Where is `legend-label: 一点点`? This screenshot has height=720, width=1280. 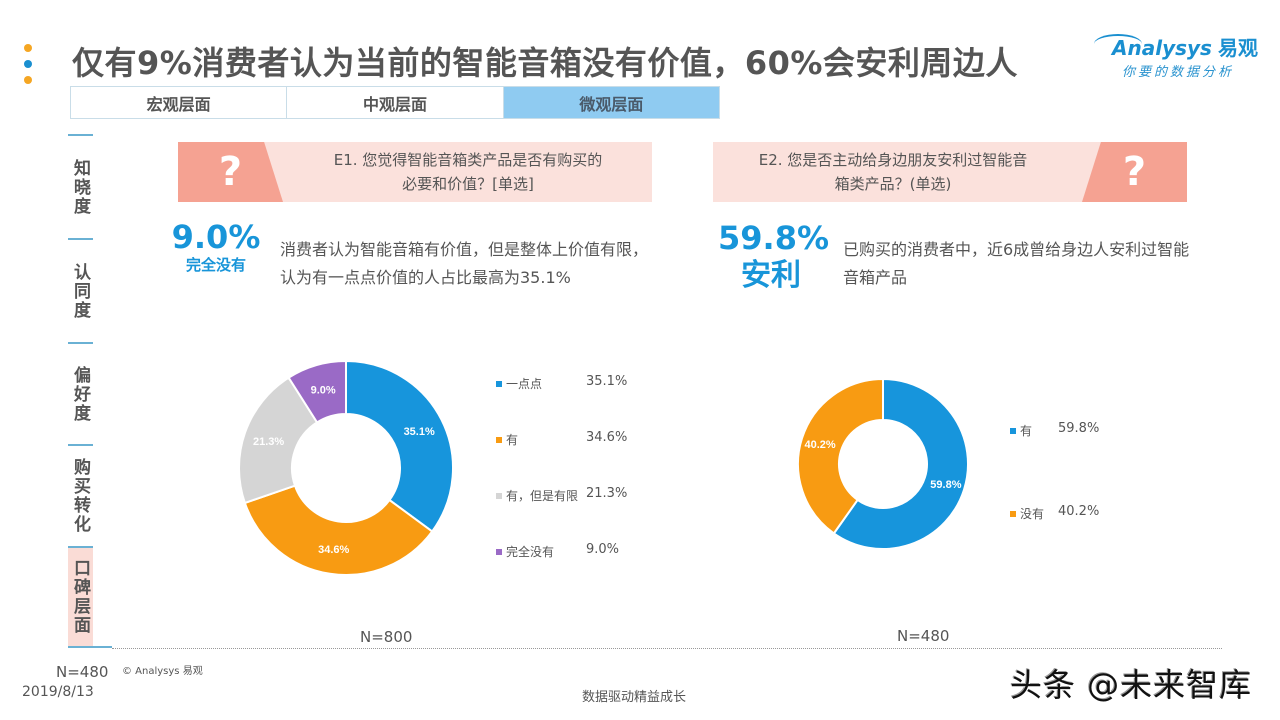 legend-label: 一点点 is located at coordinates (524, 384).